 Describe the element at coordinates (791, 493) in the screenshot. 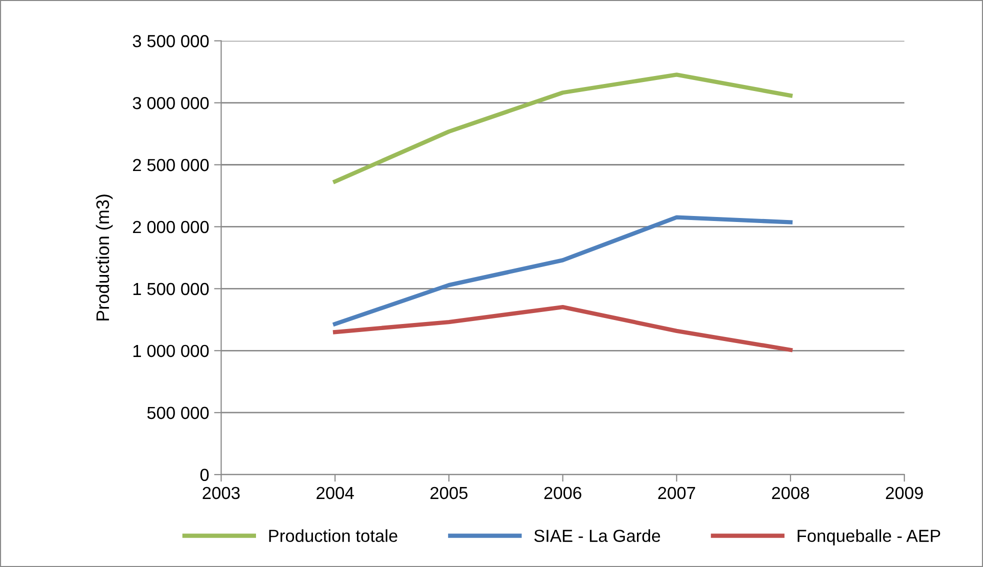

I see `x-tick-label: 2008` at that location.